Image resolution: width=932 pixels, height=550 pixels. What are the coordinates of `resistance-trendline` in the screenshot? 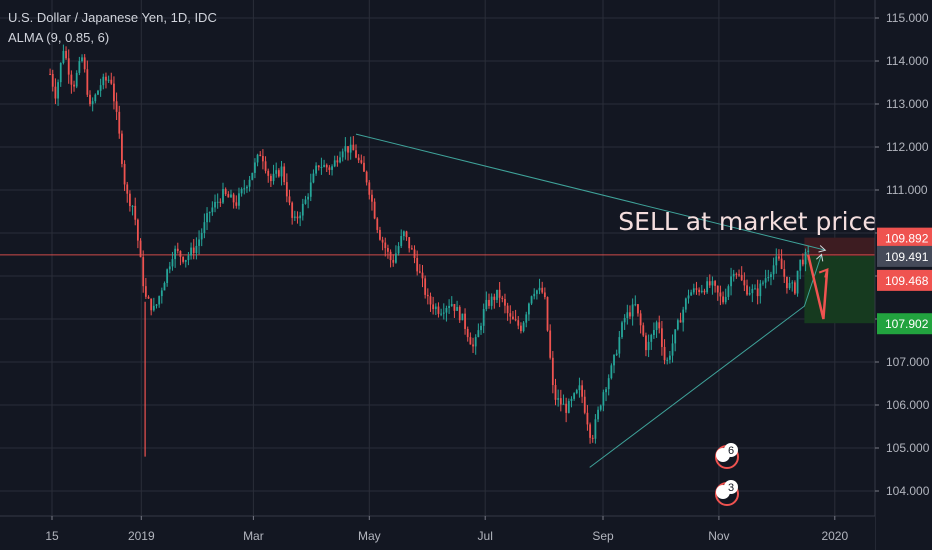 It's located at (590, 192).